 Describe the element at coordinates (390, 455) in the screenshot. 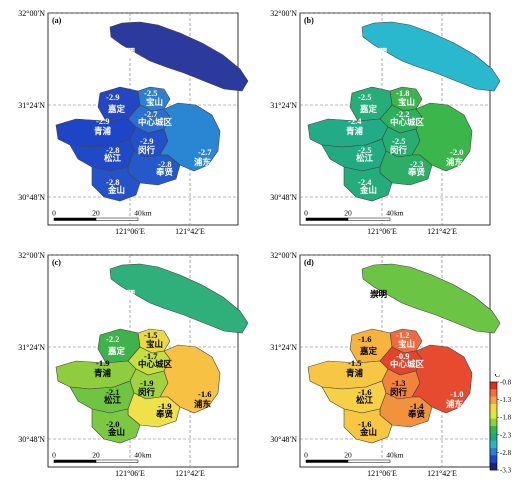

I see `scale-tick-label: 40` at that location.